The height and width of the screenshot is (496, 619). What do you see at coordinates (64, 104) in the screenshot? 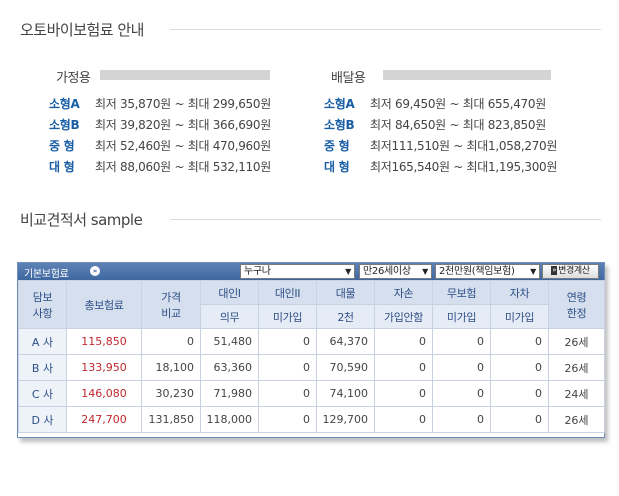
I see `plan-name: 소형A` at bounding box center [64, 104].